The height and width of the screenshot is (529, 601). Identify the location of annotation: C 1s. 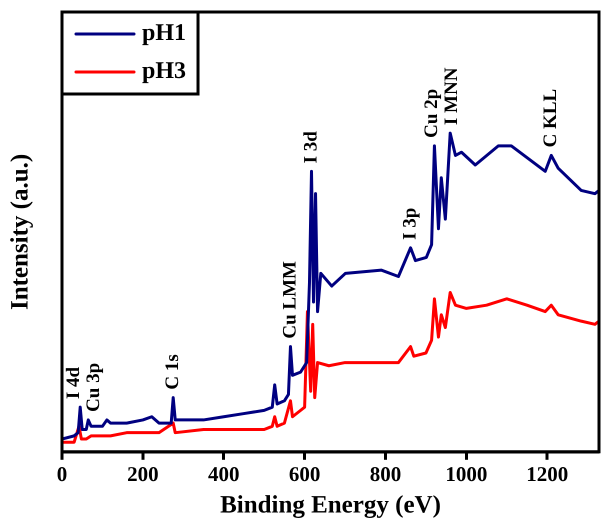
(173, 372).